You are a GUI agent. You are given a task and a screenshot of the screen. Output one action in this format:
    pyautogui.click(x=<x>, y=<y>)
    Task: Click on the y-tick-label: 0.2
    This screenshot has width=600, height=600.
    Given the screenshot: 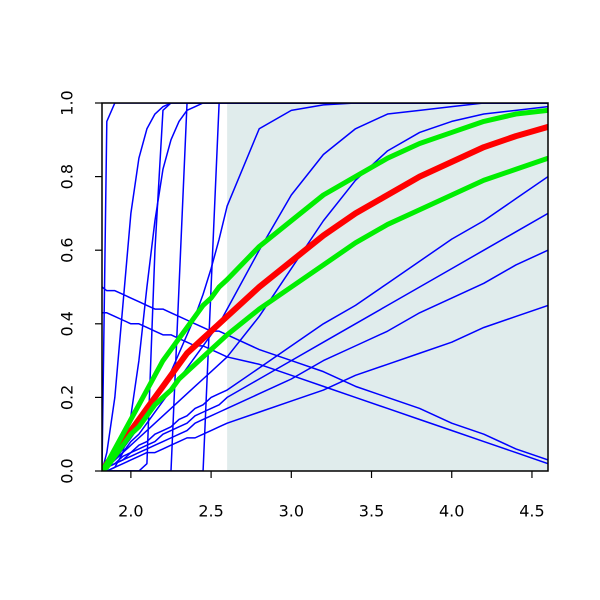 What is the action you would take?
    pyautogui.click(x=67, y=397)
    